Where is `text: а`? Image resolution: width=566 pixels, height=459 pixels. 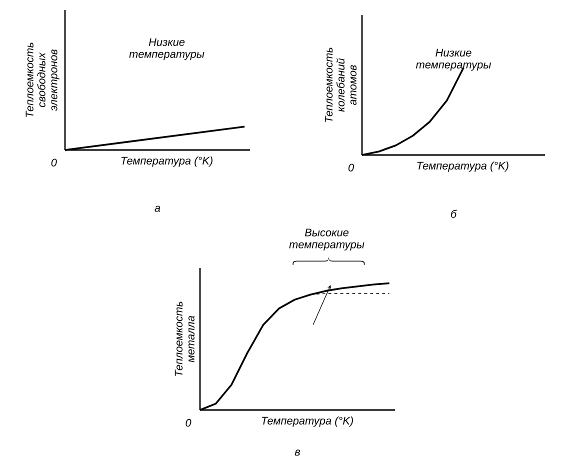 text: а is located at coordinates (157, 209).